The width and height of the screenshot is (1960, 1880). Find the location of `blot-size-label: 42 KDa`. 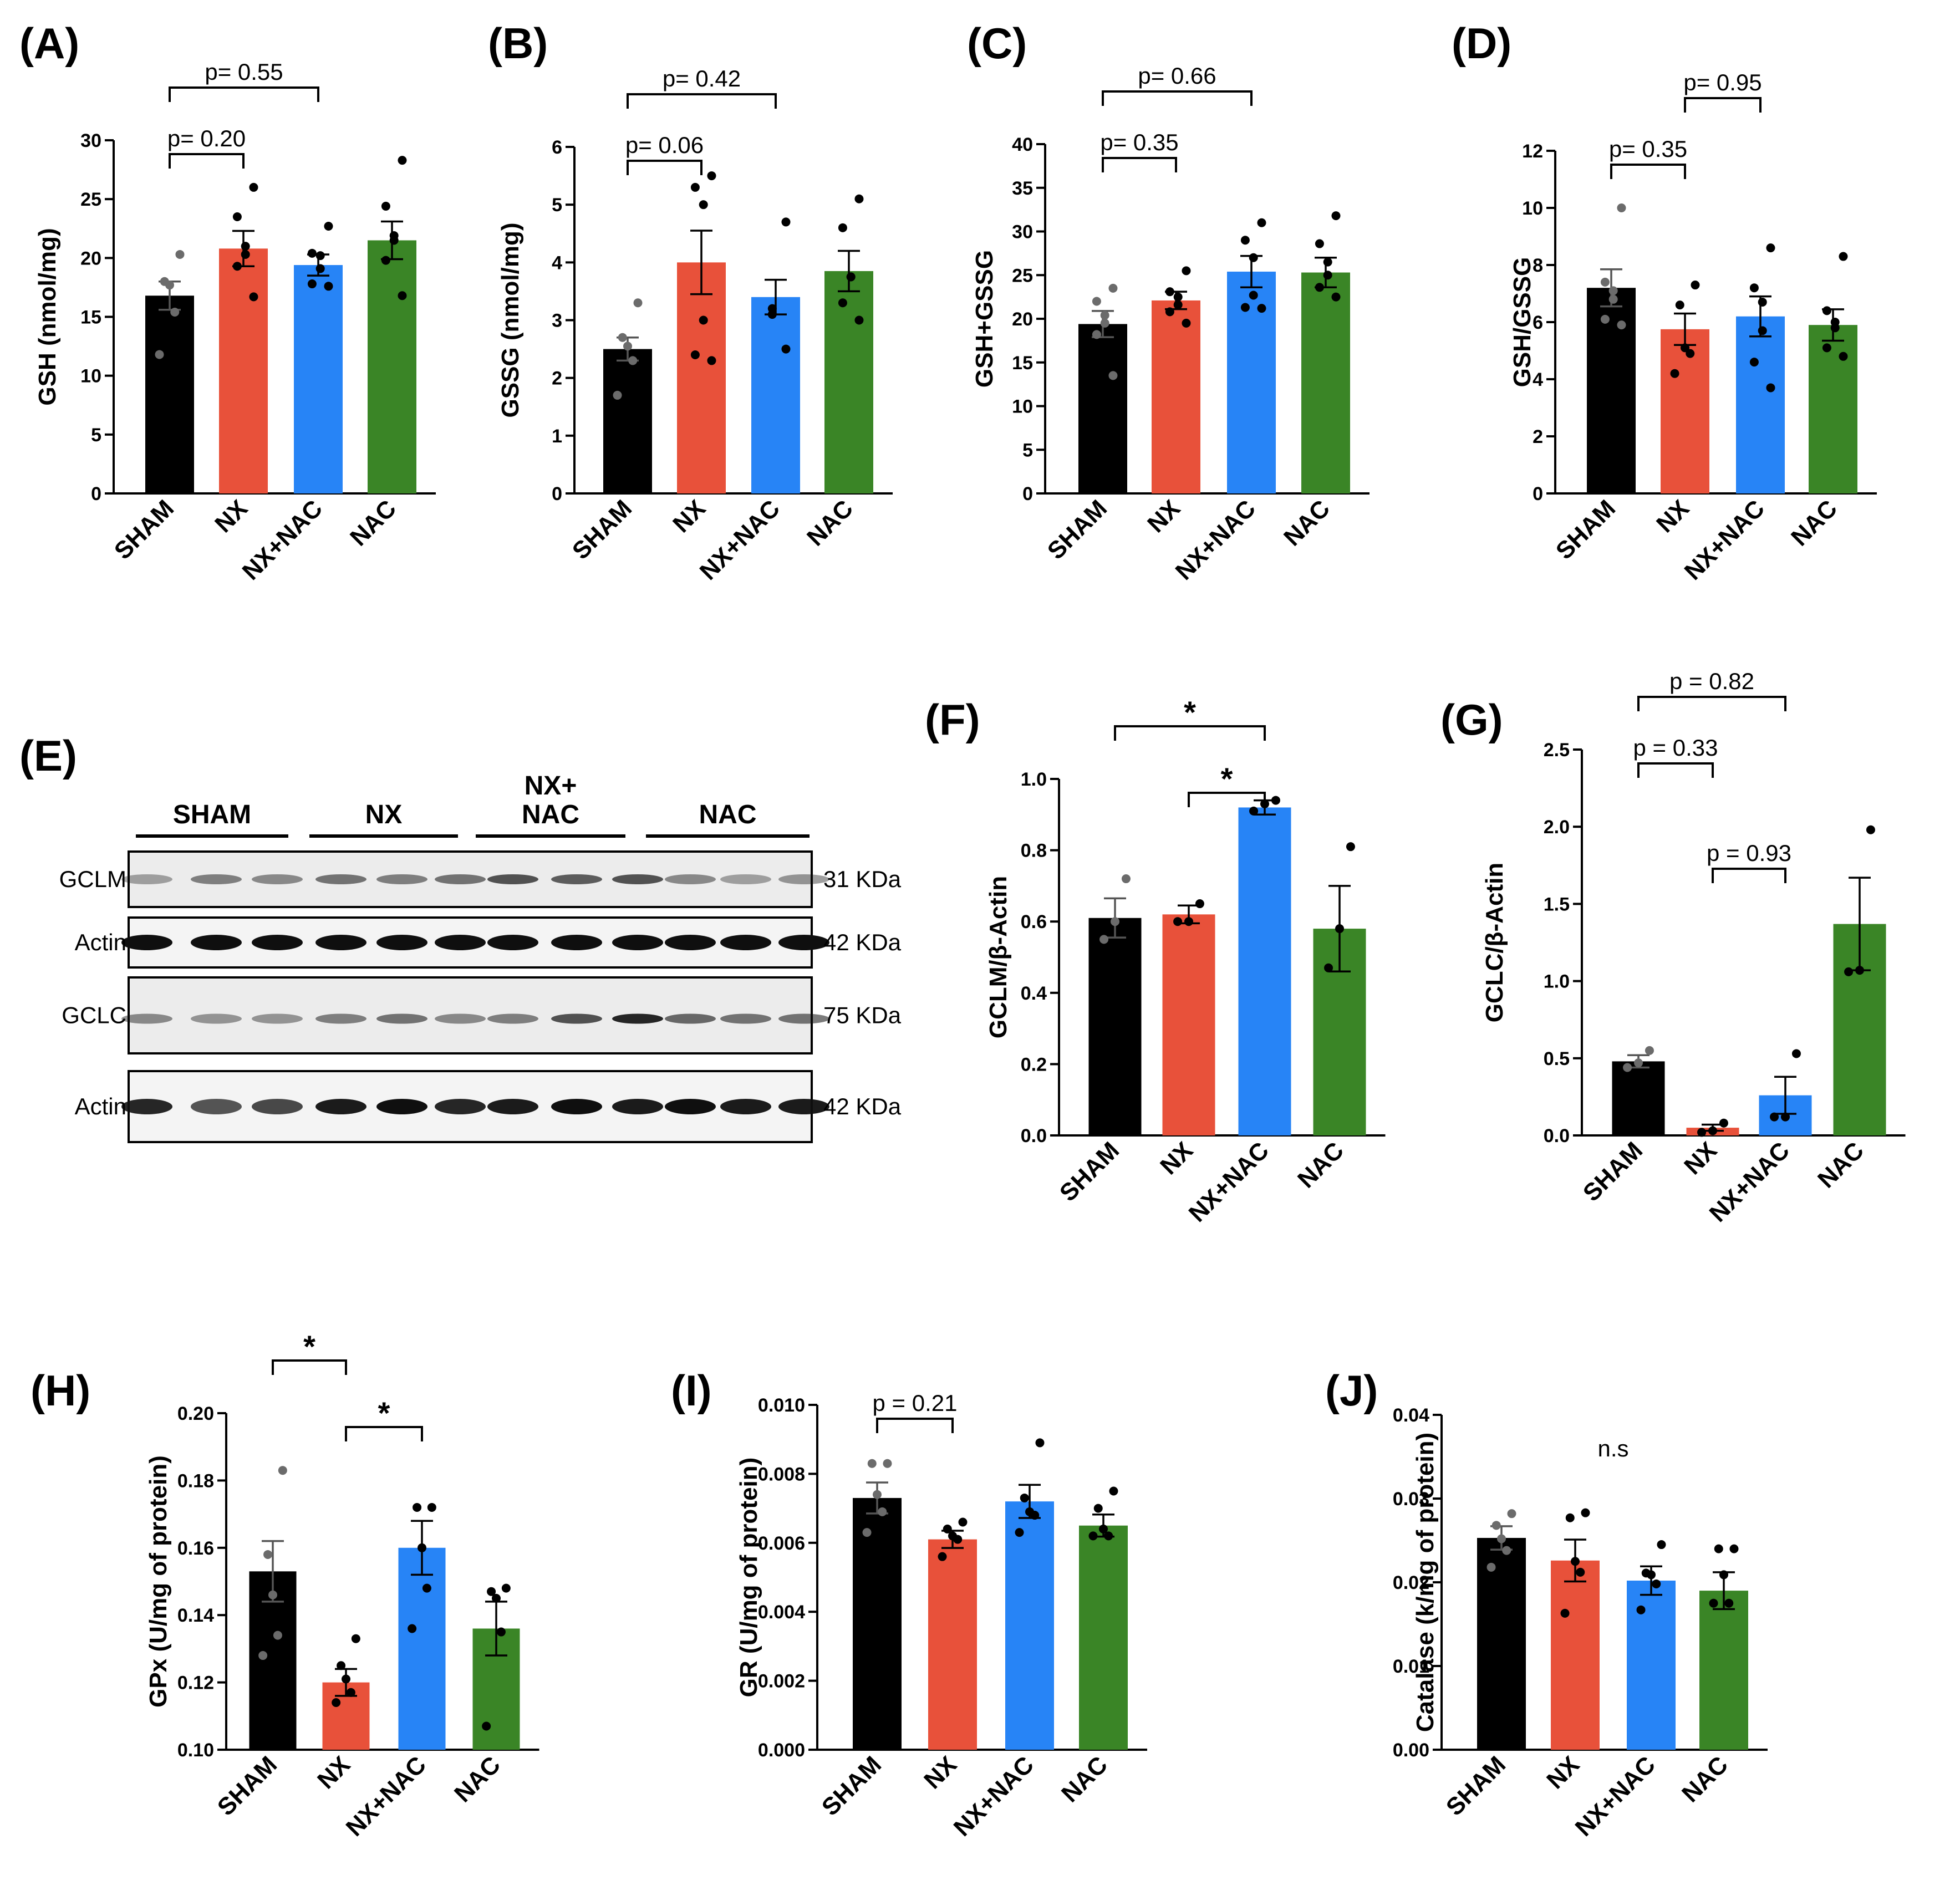

blot-size-label: 42 KDa is located at coordinates (863, 942).